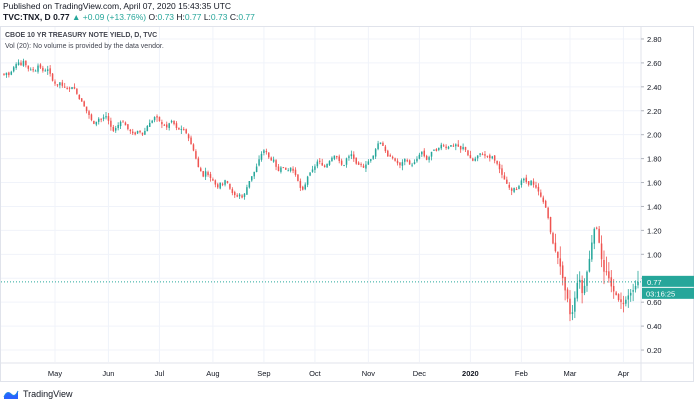 The height and width of the screenshot is (405, 699). I want to click on open-value: 0.73, so click(166, 17).